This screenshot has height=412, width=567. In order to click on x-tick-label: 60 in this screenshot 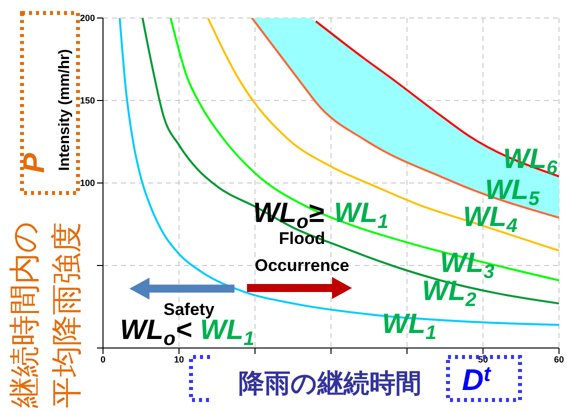, I will do `click(559, 359)`.